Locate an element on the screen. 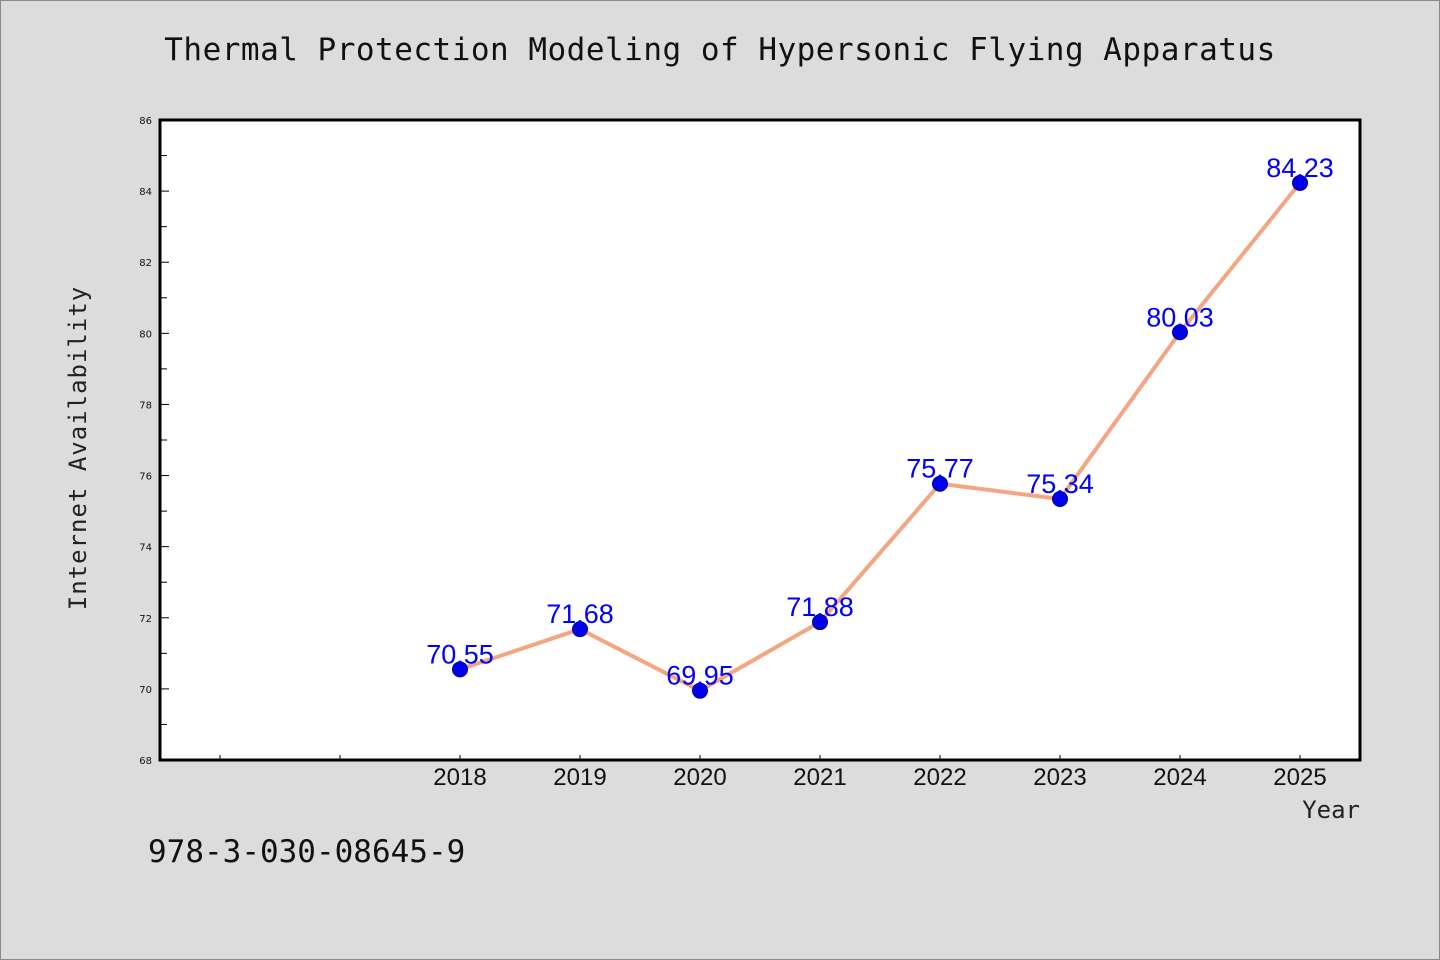 Image resolution: width=1440 pixels, height=960 pixels. data-label: 75.77 is located at coordinates (940, 469).